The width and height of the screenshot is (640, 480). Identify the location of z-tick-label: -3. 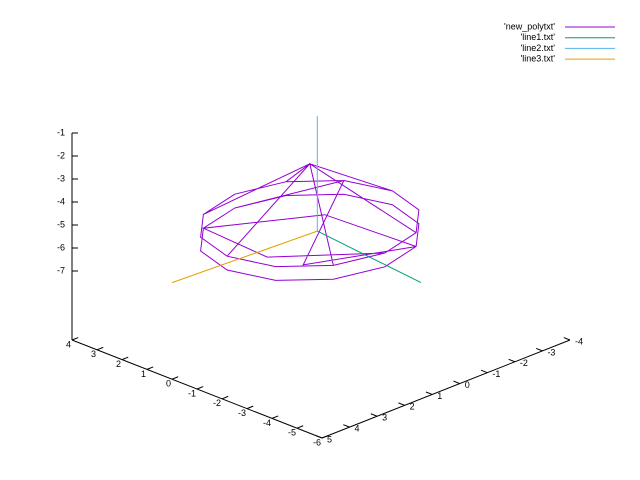
(61, 178).